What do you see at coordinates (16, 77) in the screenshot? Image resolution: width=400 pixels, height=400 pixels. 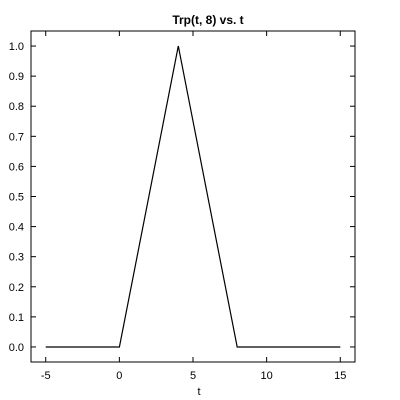 I see `y-tick-label: 0.9` at bounding box center [16, 77].